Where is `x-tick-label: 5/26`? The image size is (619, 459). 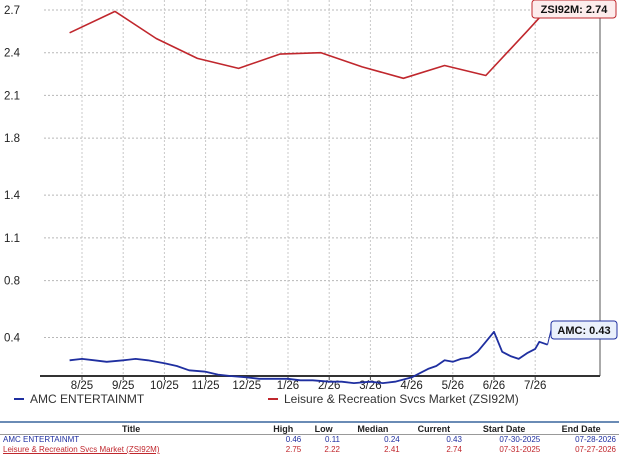 x-tick-label: 5/26 is located at coordinates (453, 385).